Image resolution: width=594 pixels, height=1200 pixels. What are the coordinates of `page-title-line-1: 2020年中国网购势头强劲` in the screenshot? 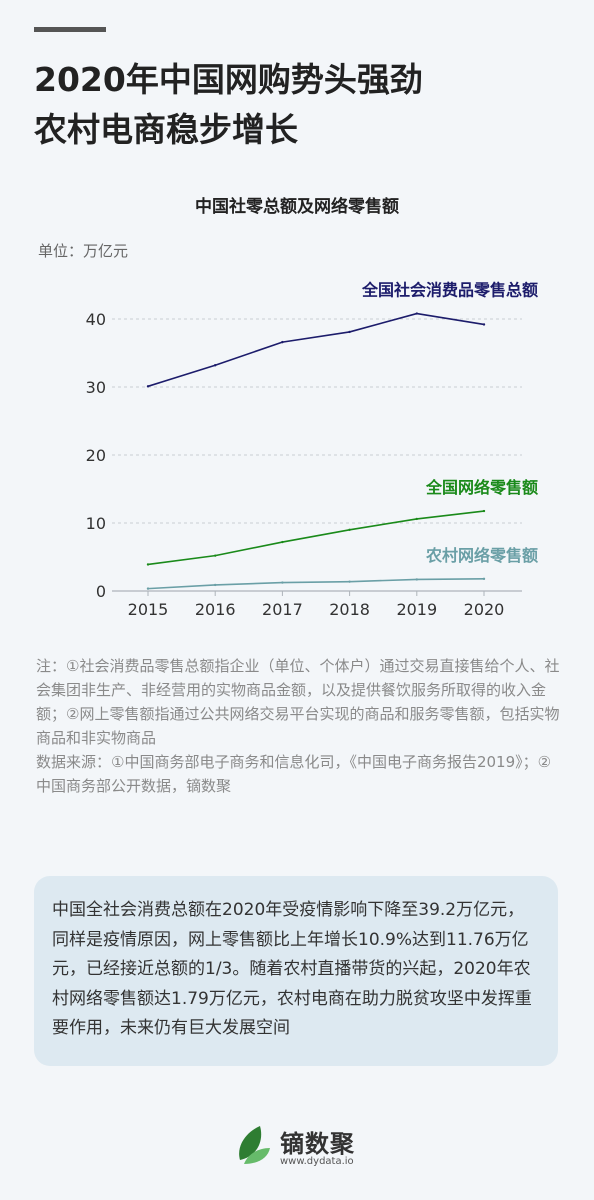 It's located at (228, 79).